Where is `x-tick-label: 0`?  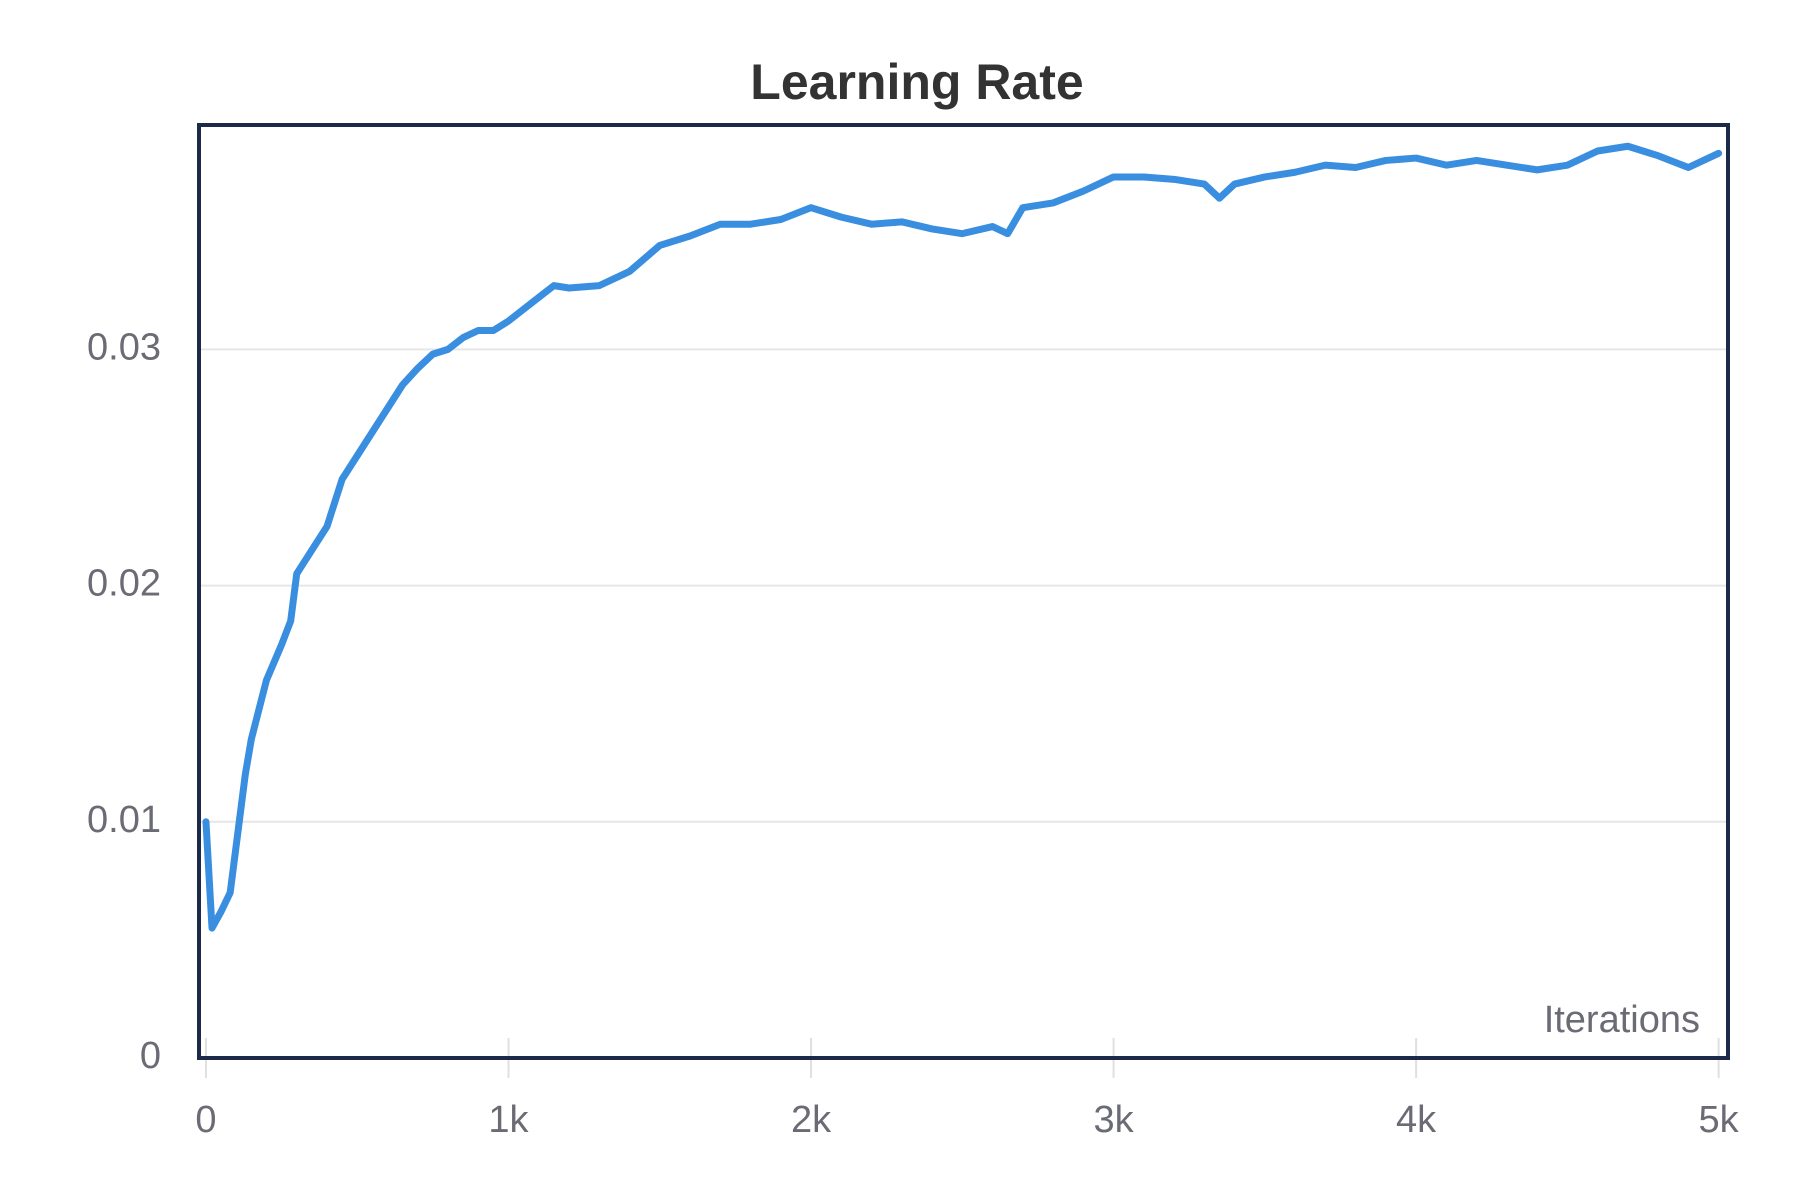 x-tick-label: 0 is located at coordinates (205, 1120).